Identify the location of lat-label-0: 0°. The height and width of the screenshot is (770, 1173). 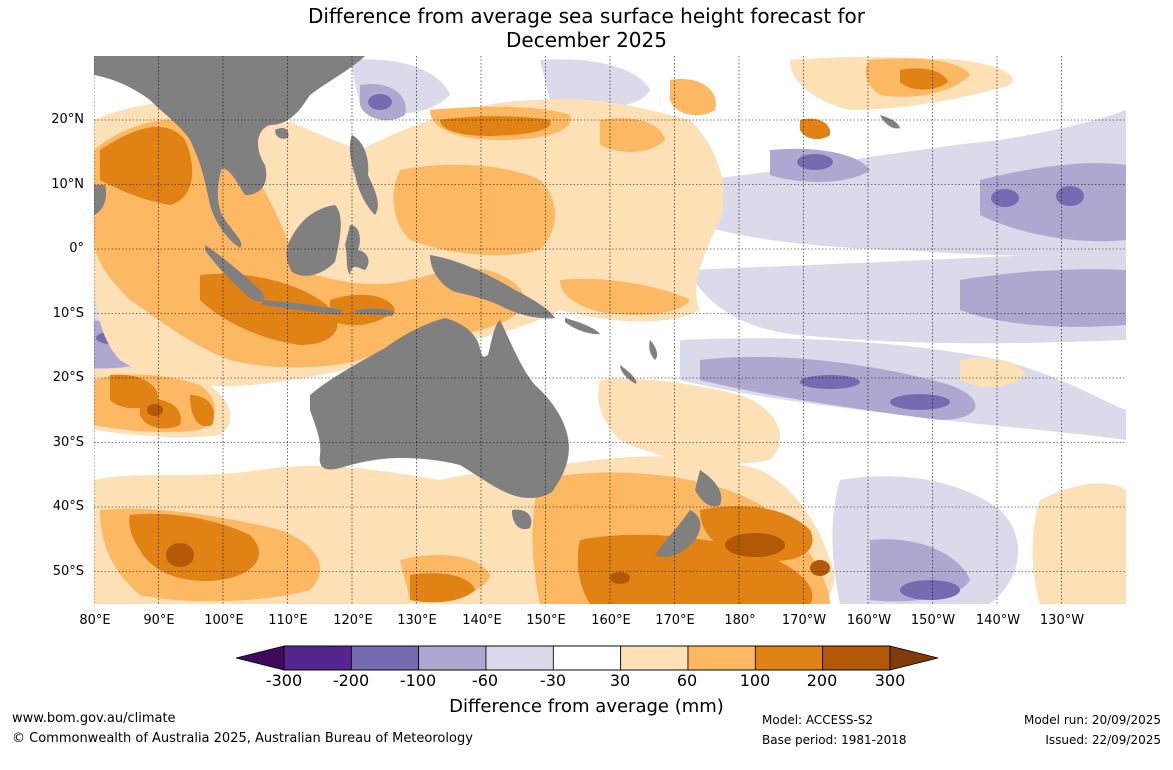
(76, 248).